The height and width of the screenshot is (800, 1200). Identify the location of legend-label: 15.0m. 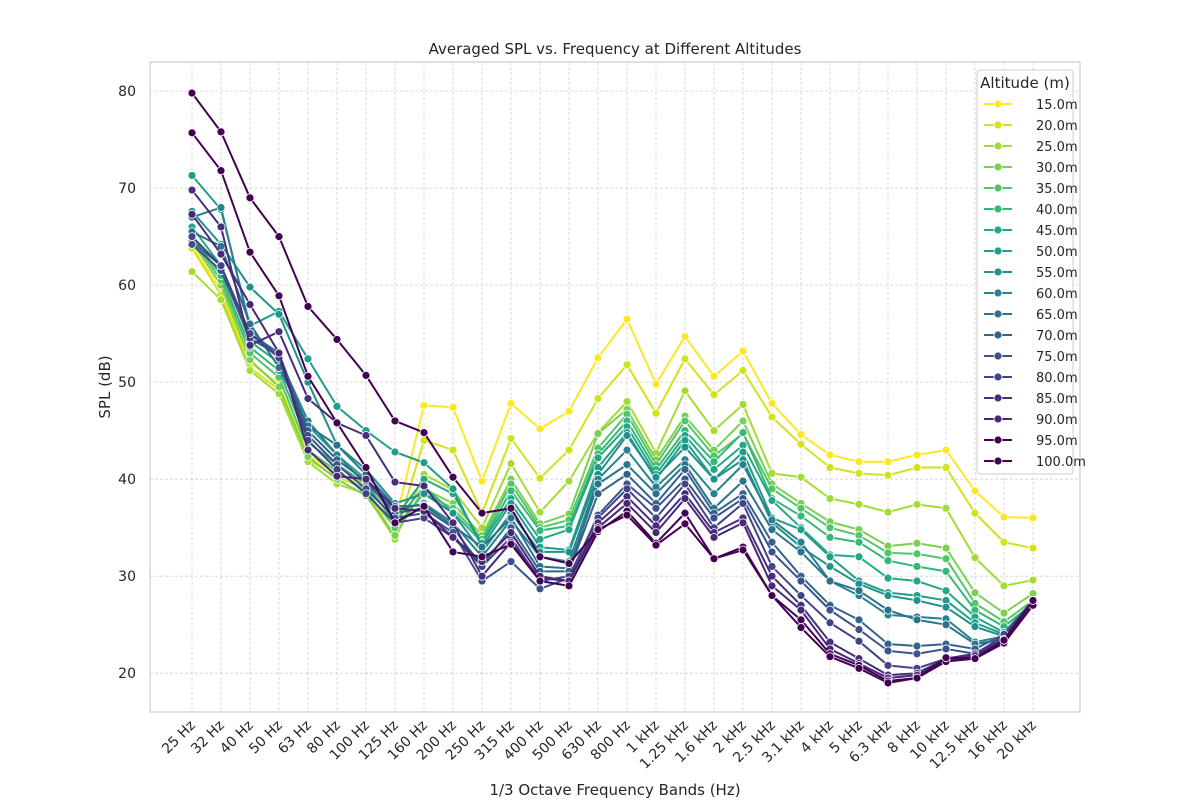
(1057, 105).